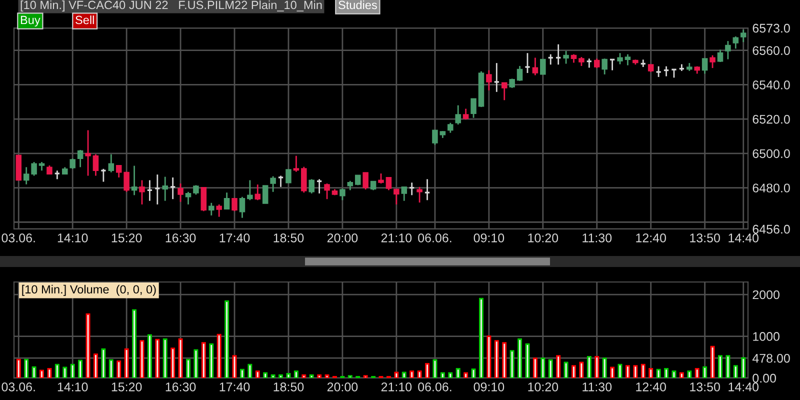 The height and width of the screenshot is (400, 800). I want to click on text: Studies, so click(357, 5).